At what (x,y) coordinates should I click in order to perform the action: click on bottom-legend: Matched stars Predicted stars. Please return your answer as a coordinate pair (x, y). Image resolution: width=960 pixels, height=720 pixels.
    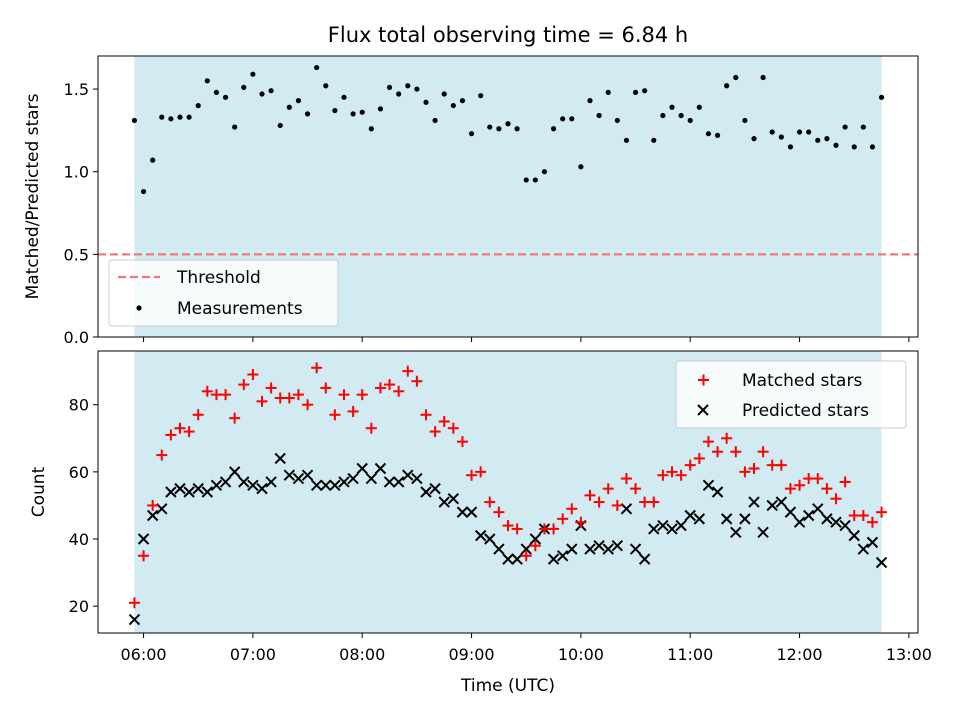
    Looking at the image, I should click on (791, 394).